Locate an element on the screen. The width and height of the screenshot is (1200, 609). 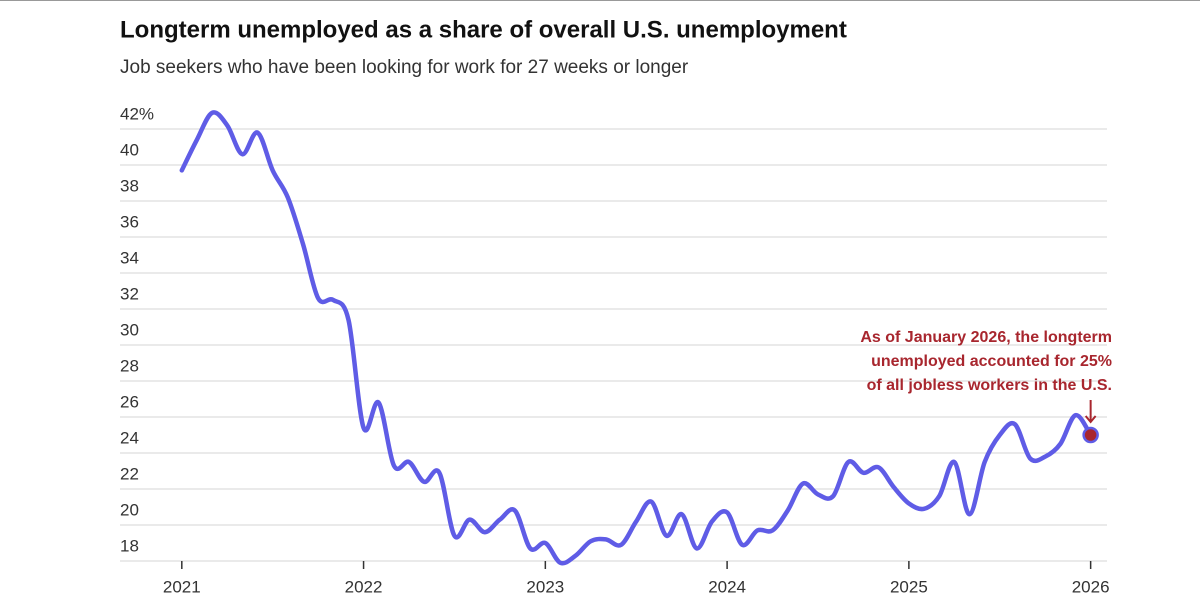
x-tick-label: 2025 is located at coordinates (909, 586).